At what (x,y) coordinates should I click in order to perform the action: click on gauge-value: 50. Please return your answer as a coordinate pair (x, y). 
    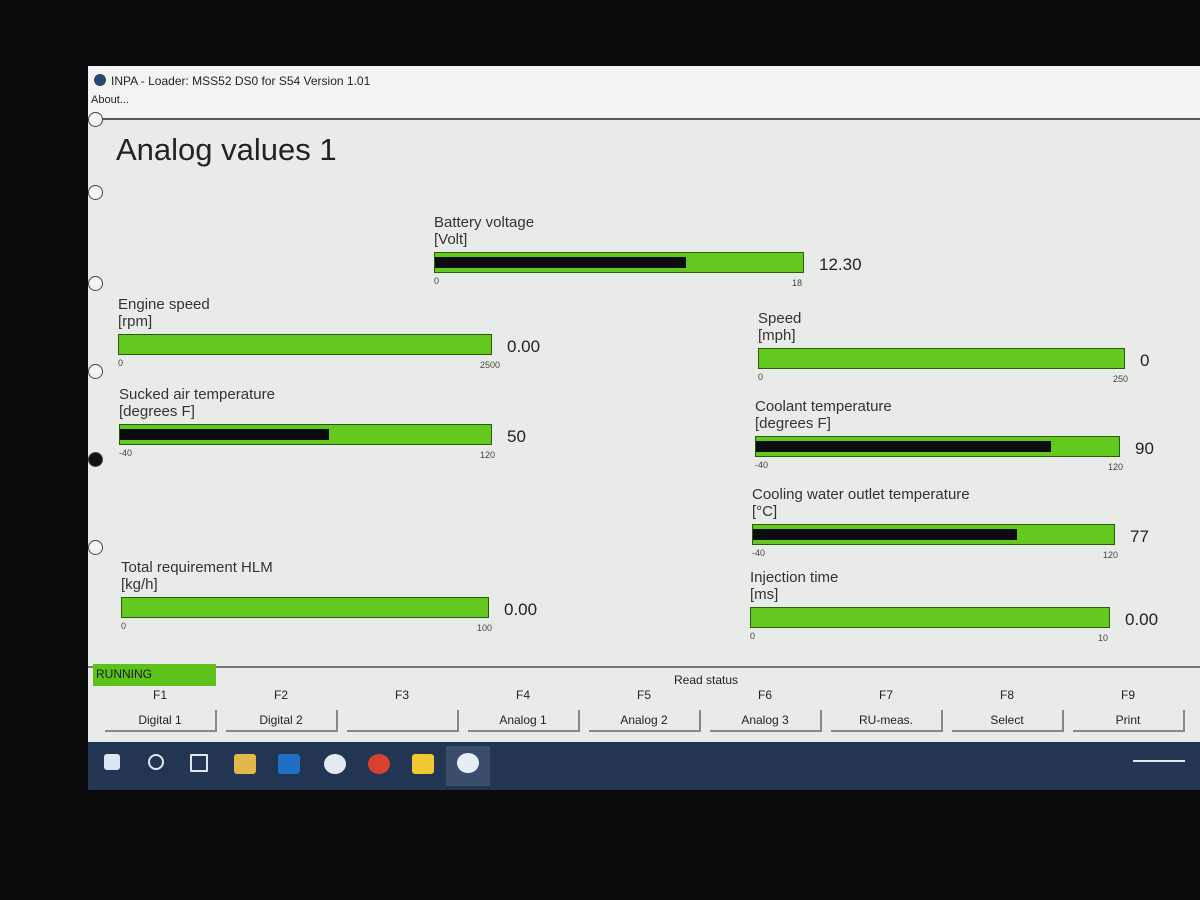
    Looking at the image, I should click on (516, 436).